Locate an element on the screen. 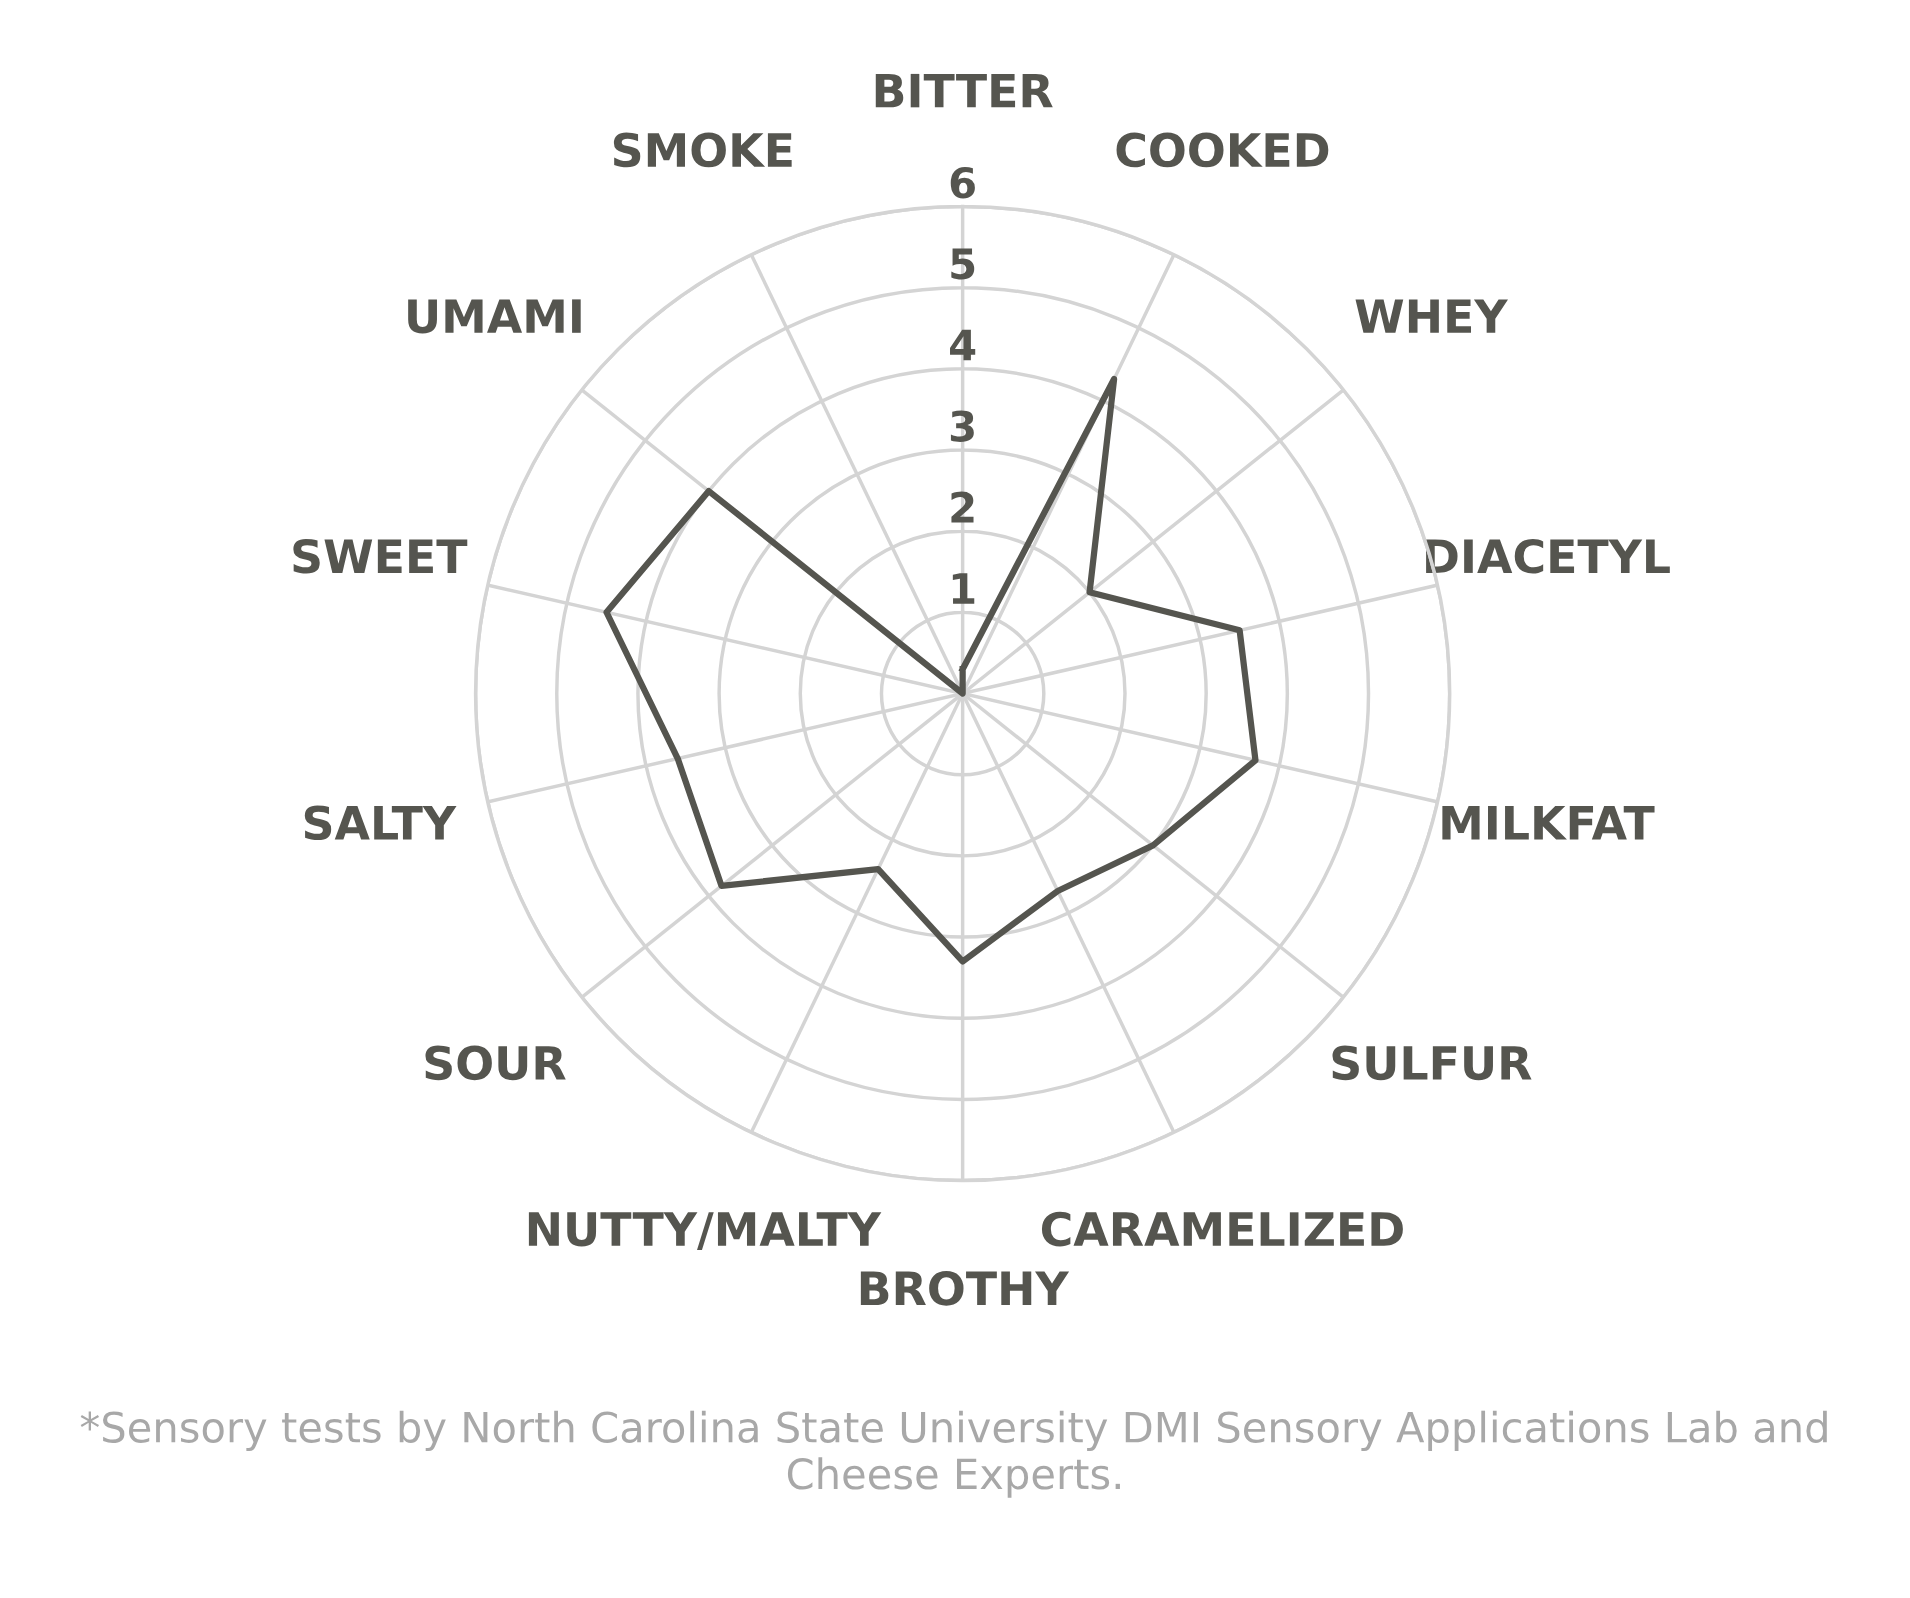 The height and width of the screenshot is (1598, 1910). spoke-label: SOUR is located at coordinates (495, 1063).